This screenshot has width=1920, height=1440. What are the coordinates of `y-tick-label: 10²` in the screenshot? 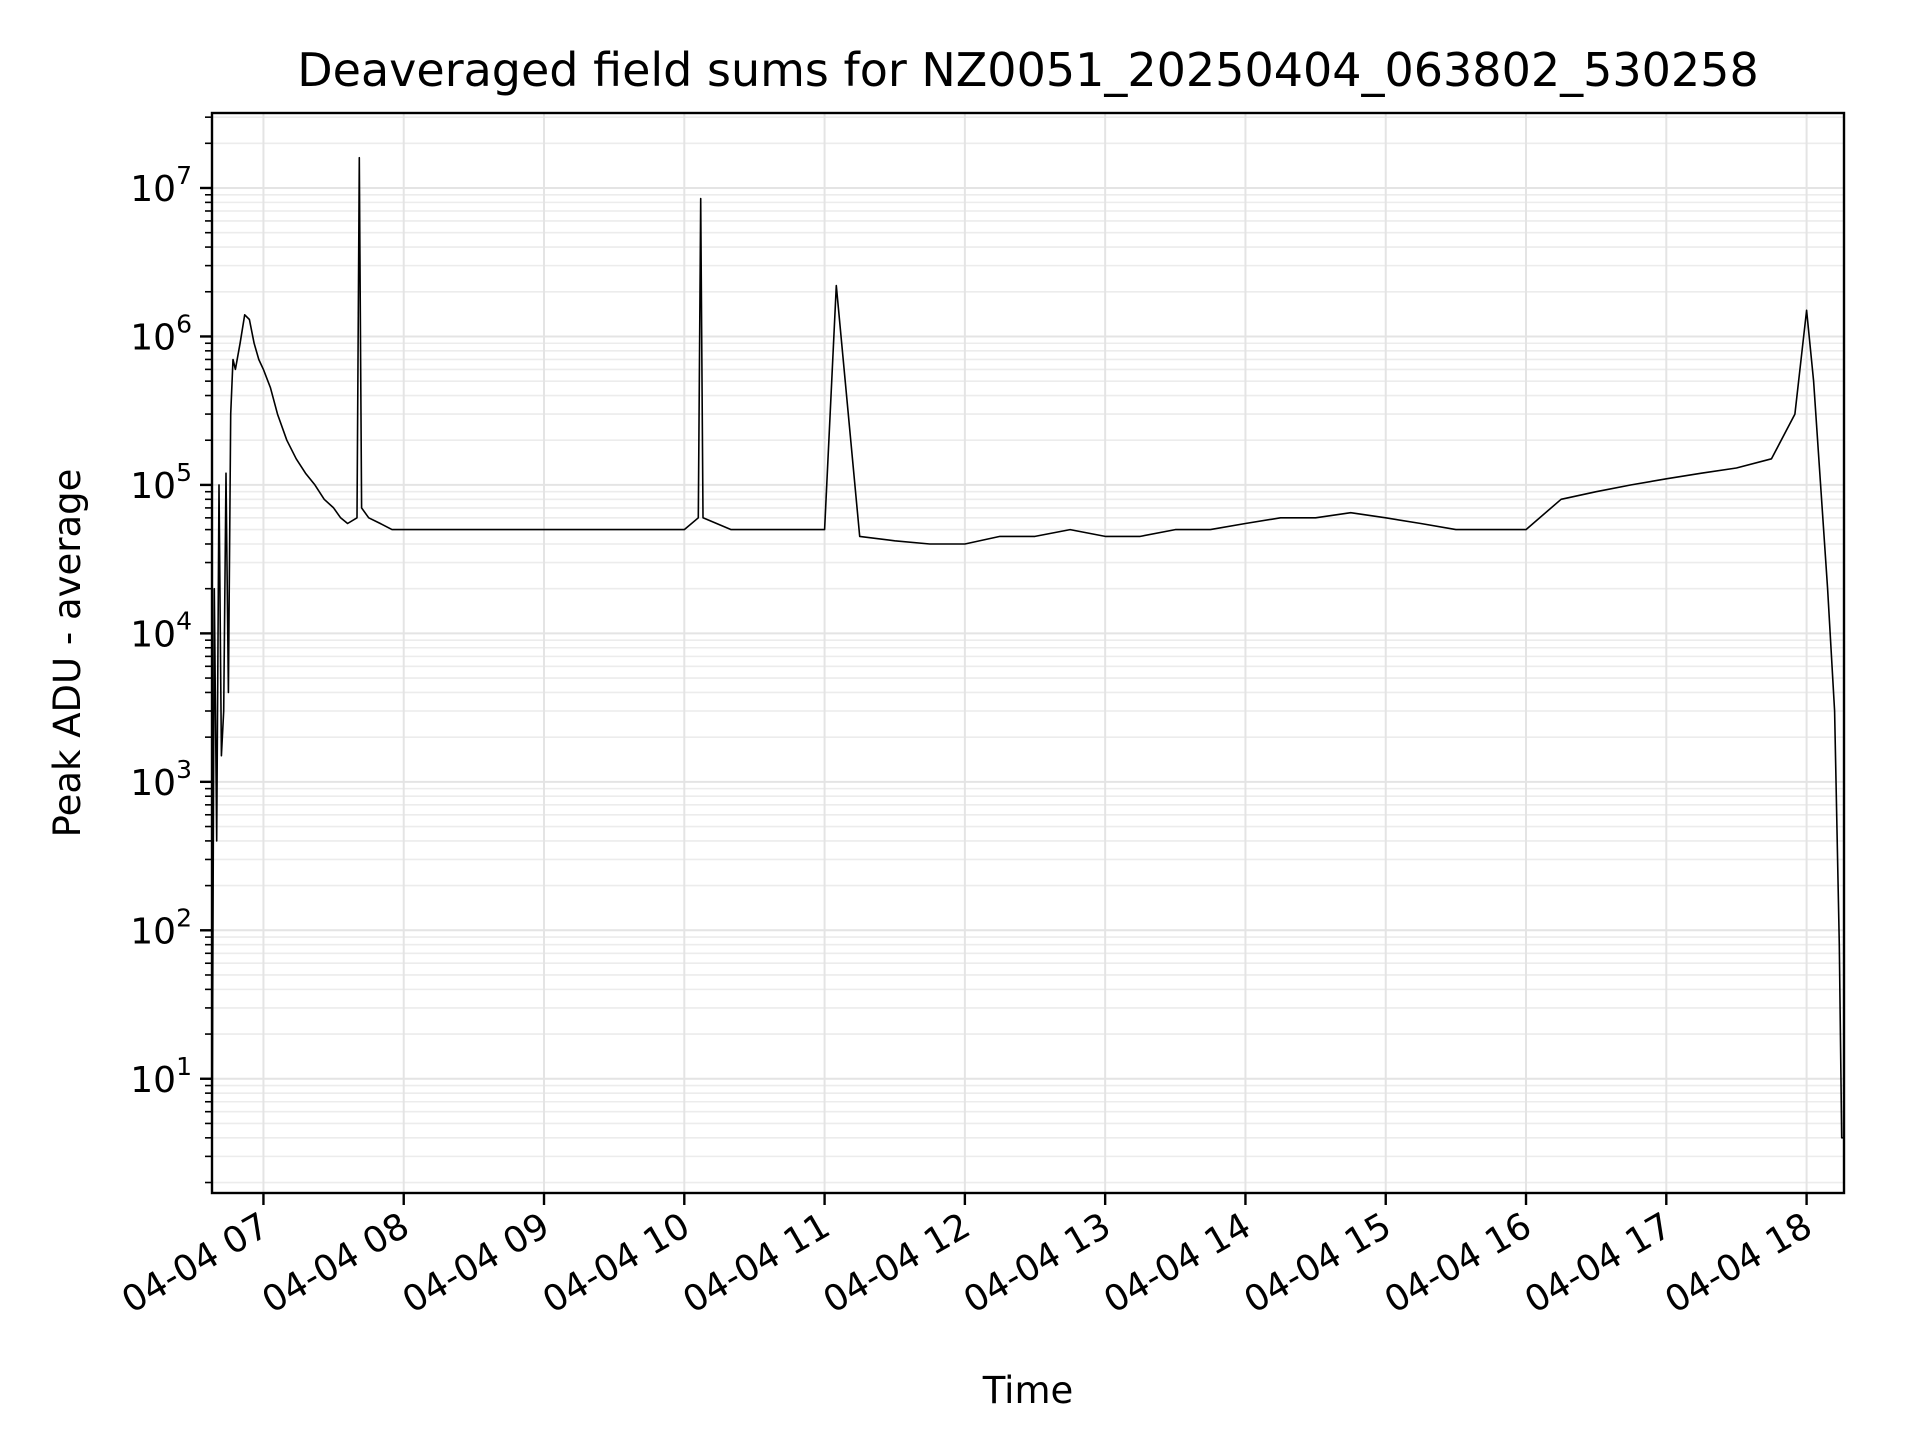 It's located at (161, 927).